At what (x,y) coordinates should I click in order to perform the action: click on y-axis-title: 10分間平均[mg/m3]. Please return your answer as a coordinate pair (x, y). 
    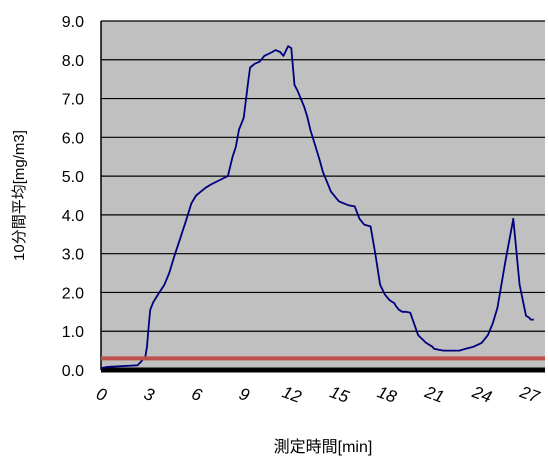
    Looking at the image, I should click on (19, 195).